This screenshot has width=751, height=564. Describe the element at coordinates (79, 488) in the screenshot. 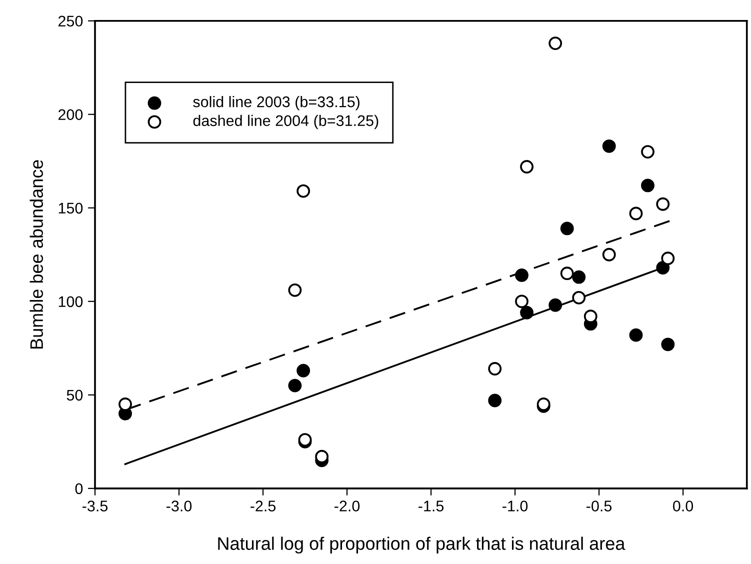

I see `y-tick-label: 0` at that location.